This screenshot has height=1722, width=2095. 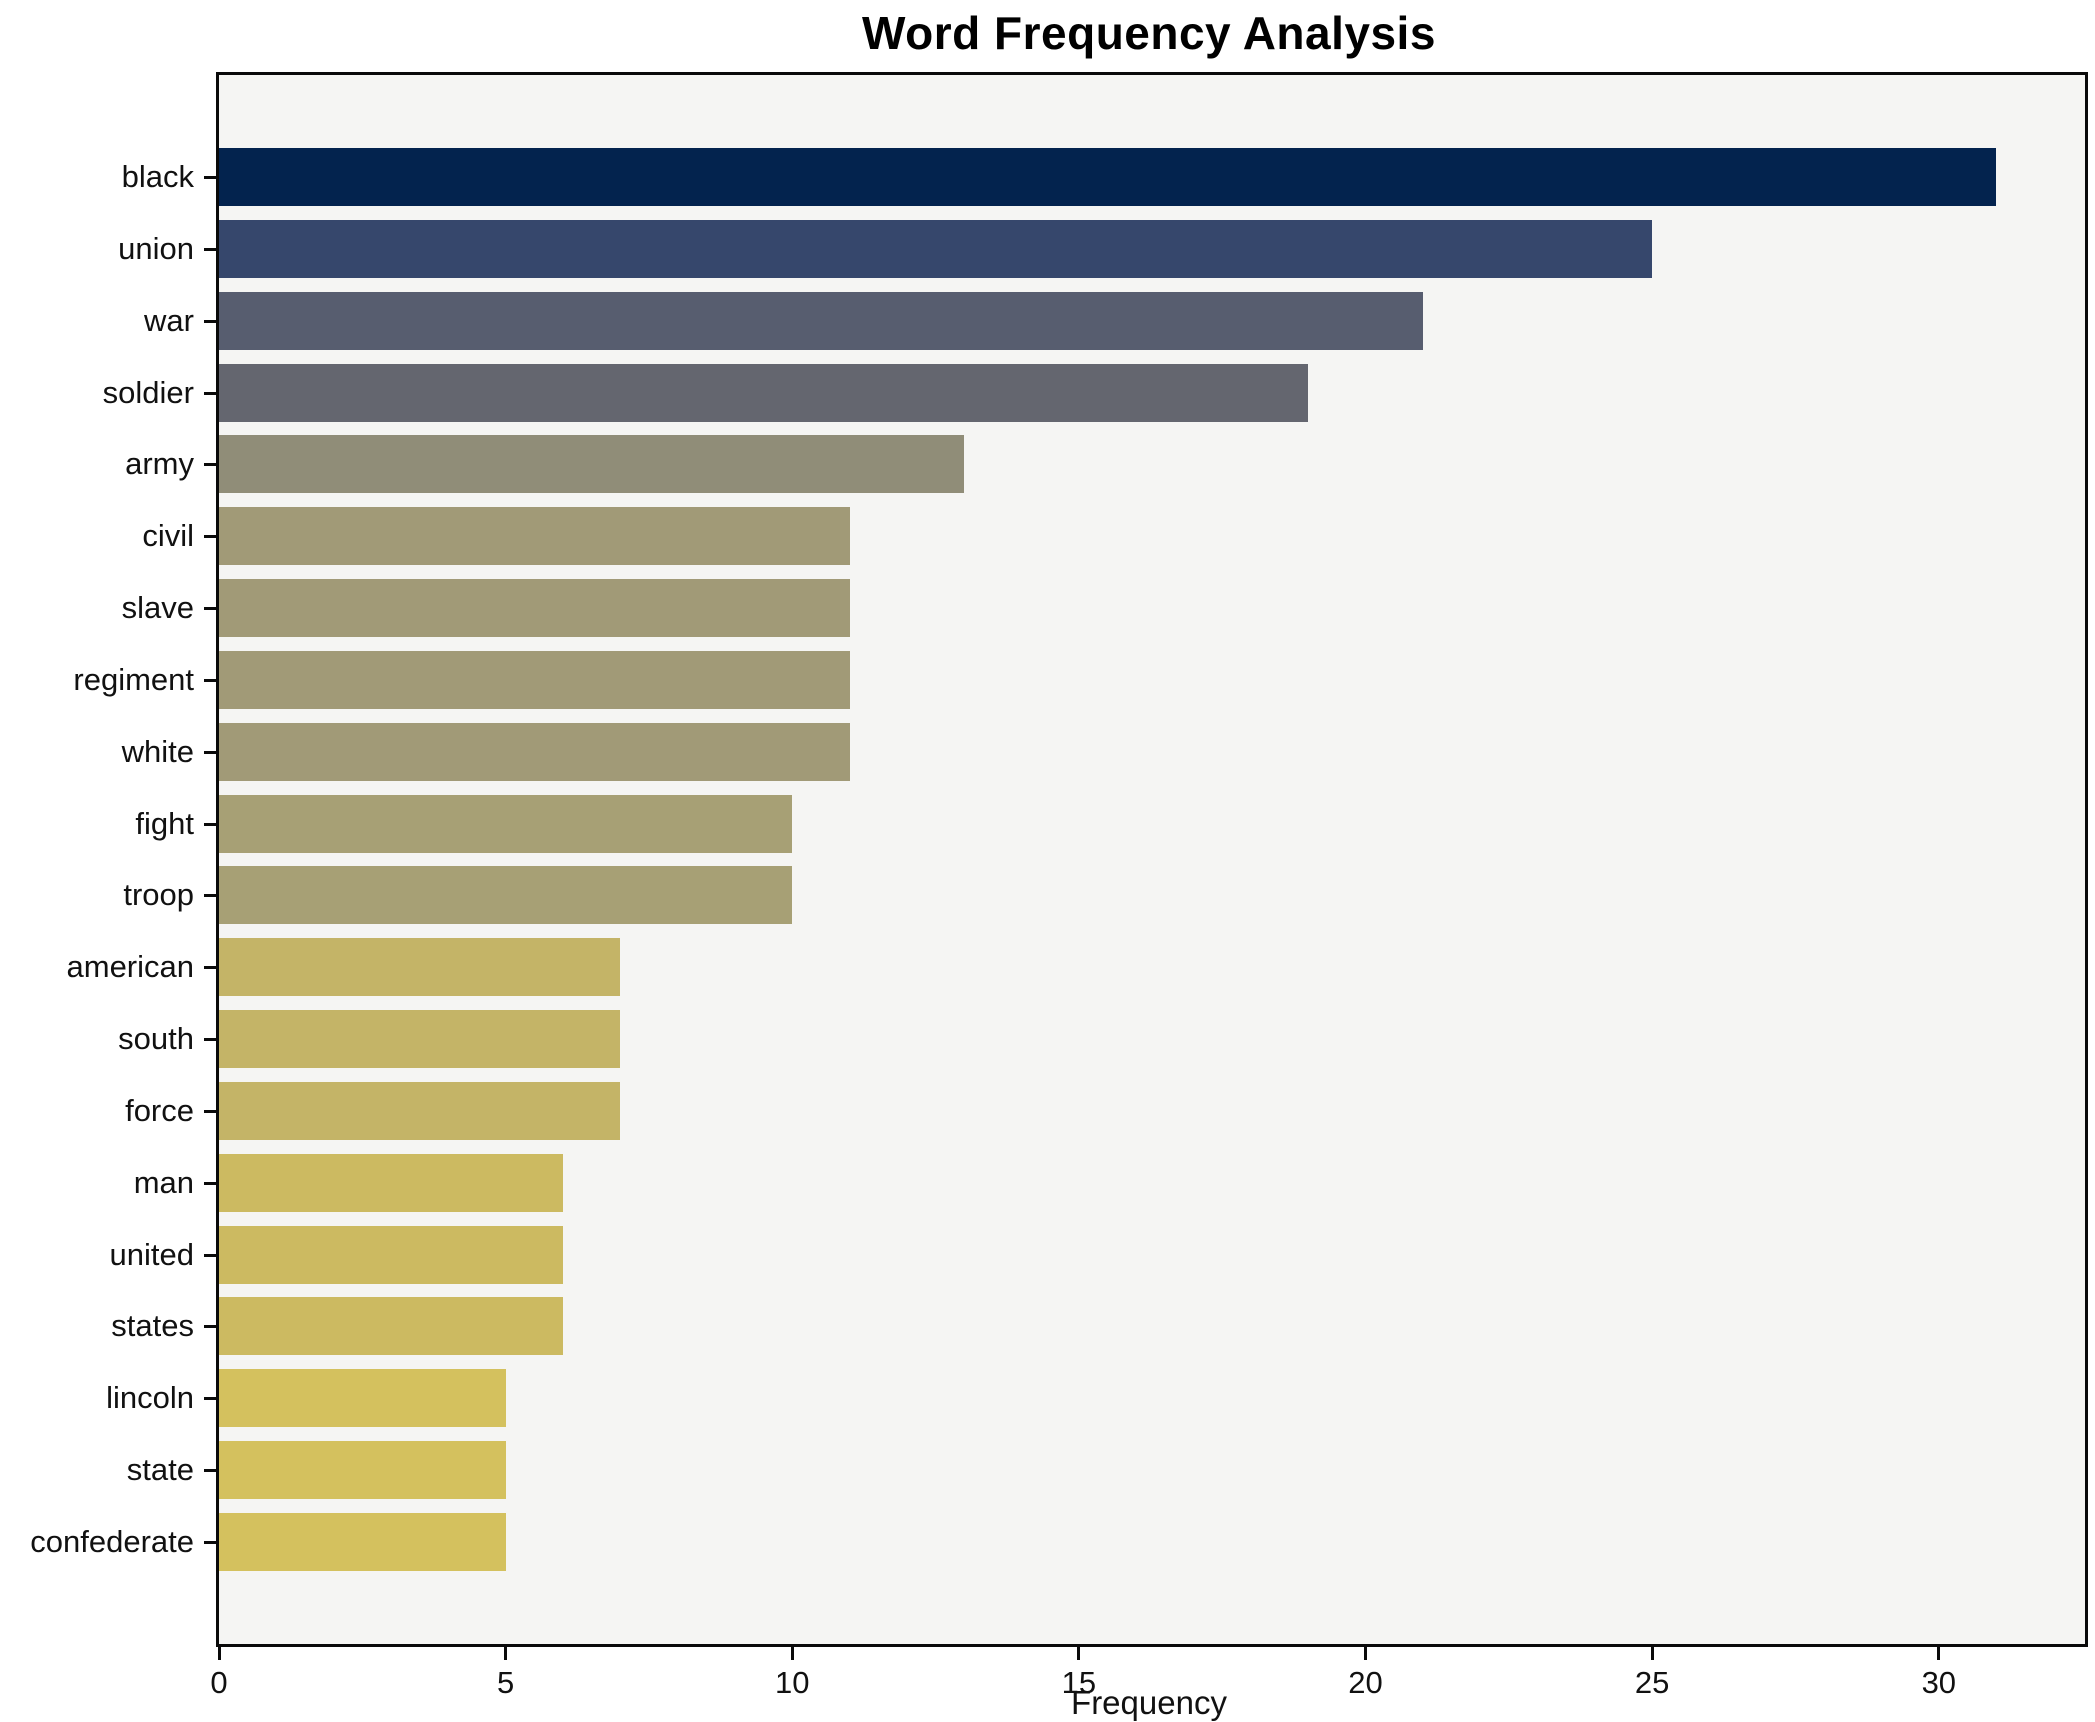 What do you see at coordinates (156, 248) in the screenshot?
I see `y-tick-label-union: union` at bounding box center [156, 248].